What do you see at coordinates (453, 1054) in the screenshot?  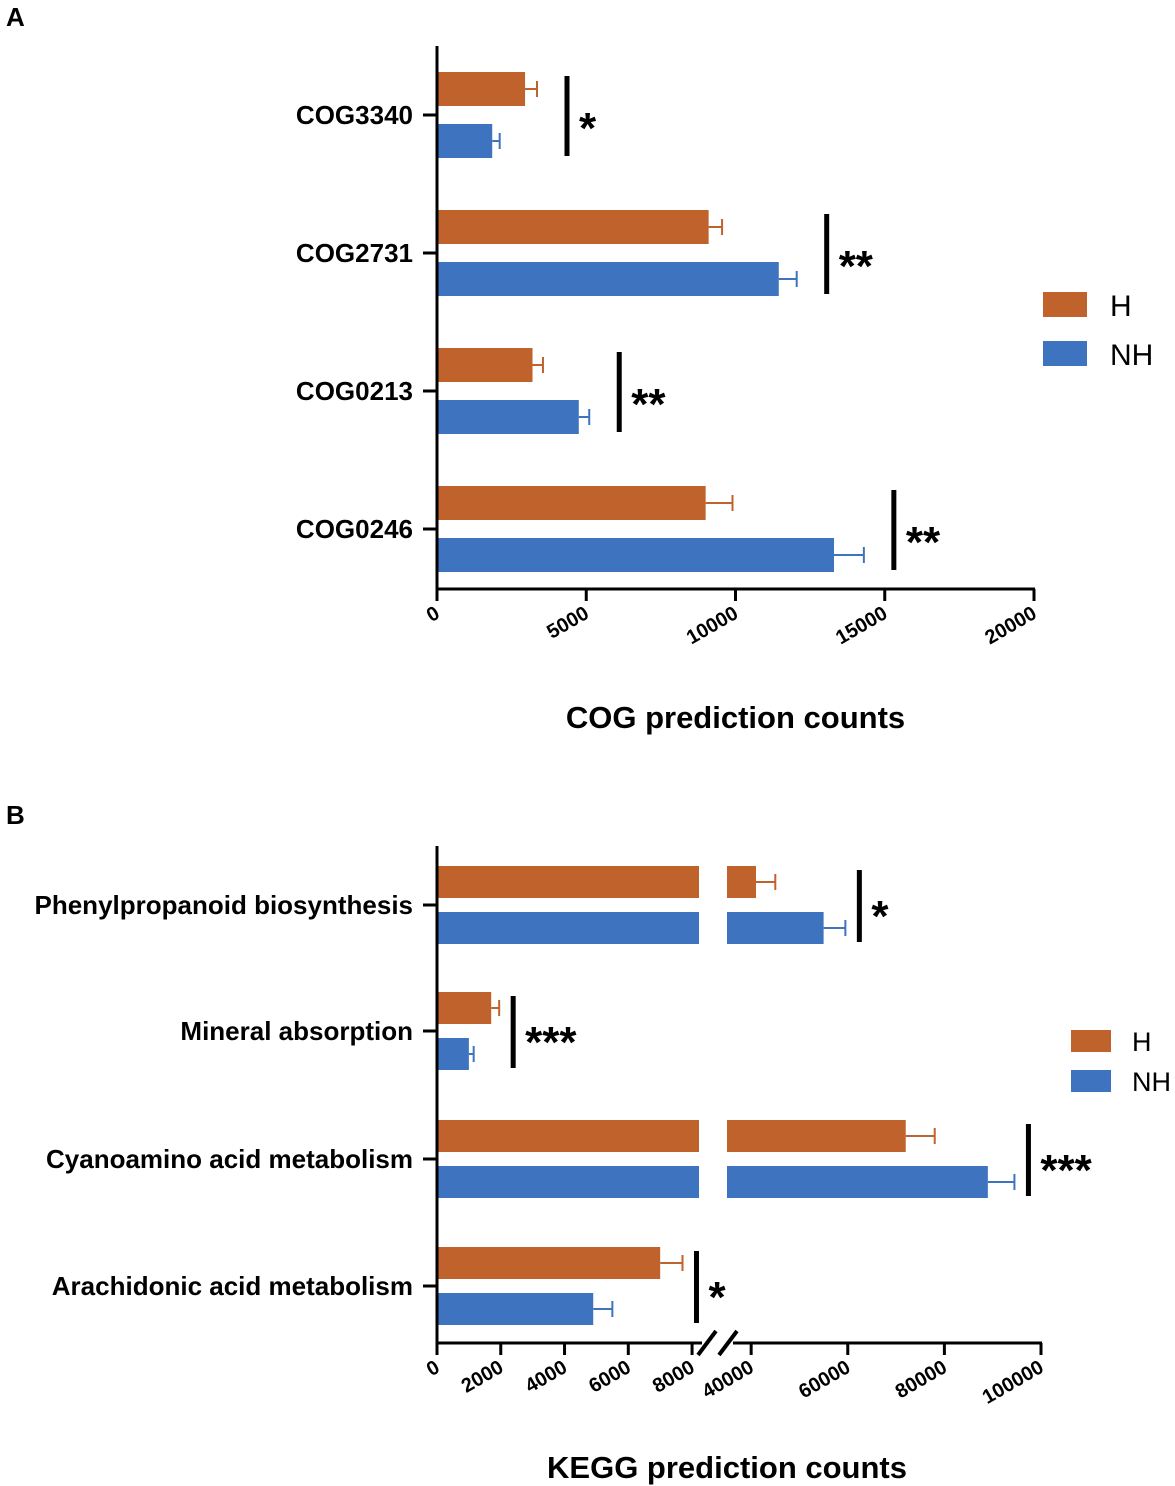 I see `panel-b-bar-mineral-absorption-nh` at bounding box center [453, 1054].